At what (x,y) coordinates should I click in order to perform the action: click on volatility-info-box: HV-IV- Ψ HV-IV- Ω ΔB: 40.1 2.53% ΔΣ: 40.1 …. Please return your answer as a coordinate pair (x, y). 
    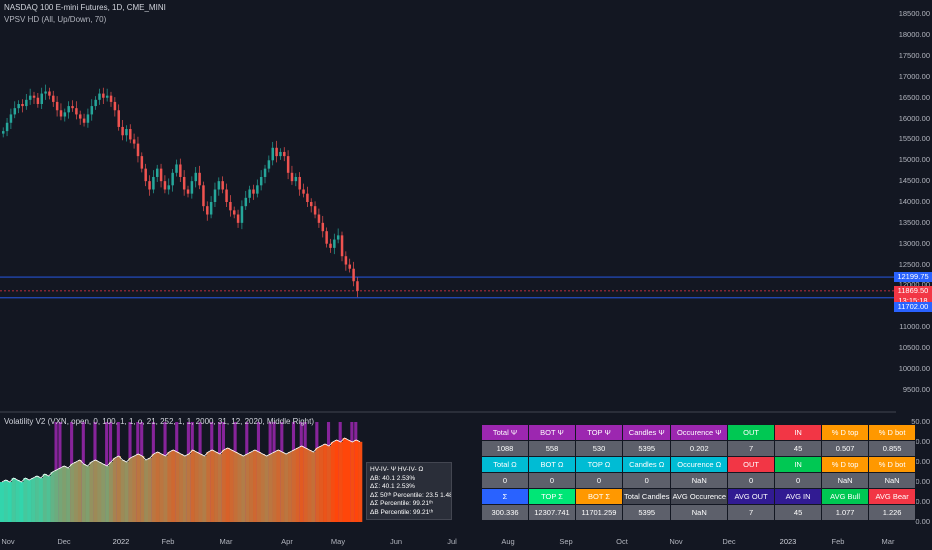
    Looking at the image, I should click on (409, 491).